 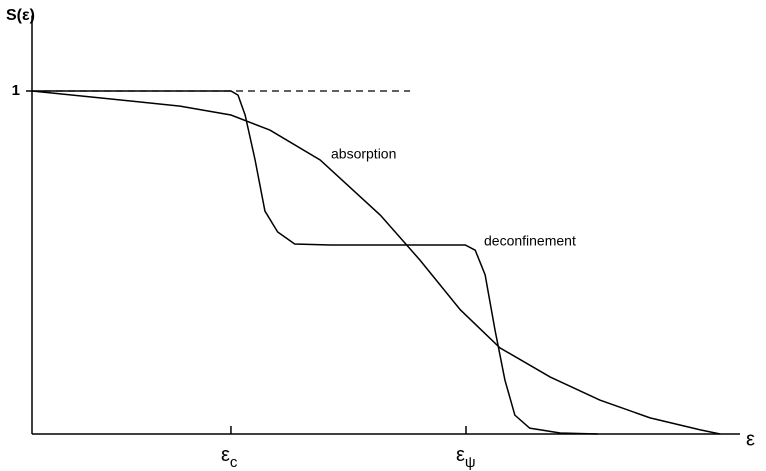 I want to click on x-tick-label: εψ, so click(x=466, y=457).